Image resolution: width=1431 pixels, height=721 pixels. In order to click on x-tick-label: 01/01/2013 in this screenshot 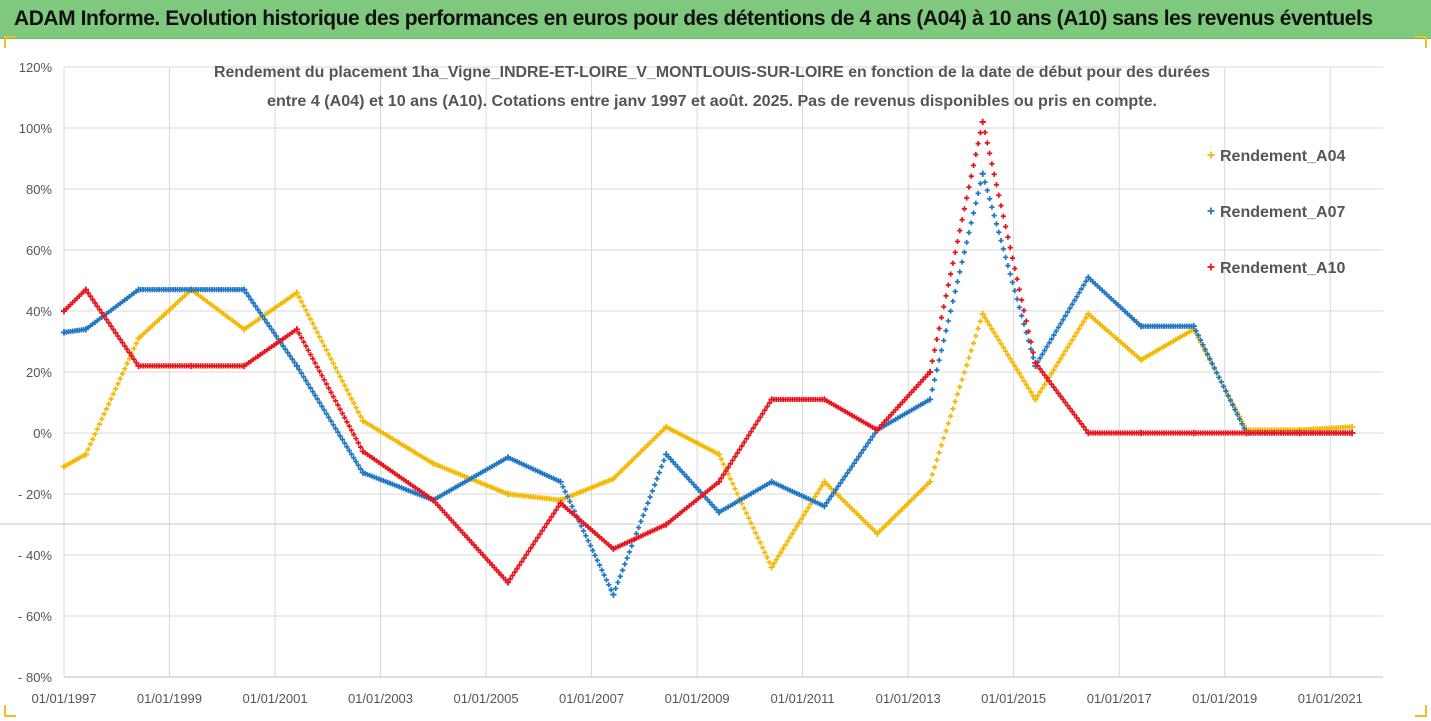, I will do `click(908, 698)`.